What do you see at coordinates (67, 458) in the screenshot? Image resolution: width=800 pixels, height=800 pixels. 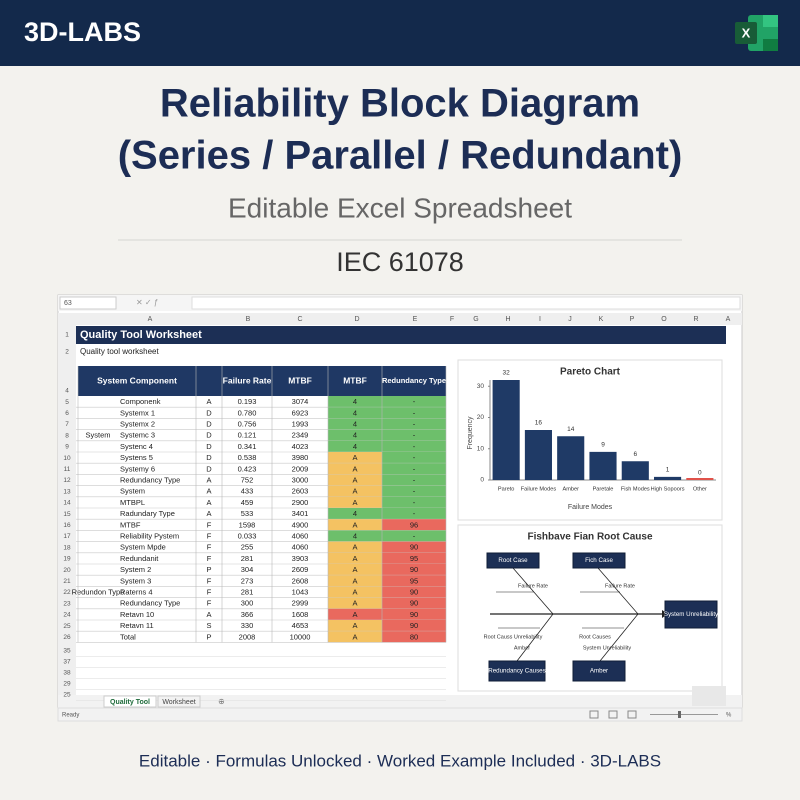 I see `row-number: 10` at bounding box center [67, 458].